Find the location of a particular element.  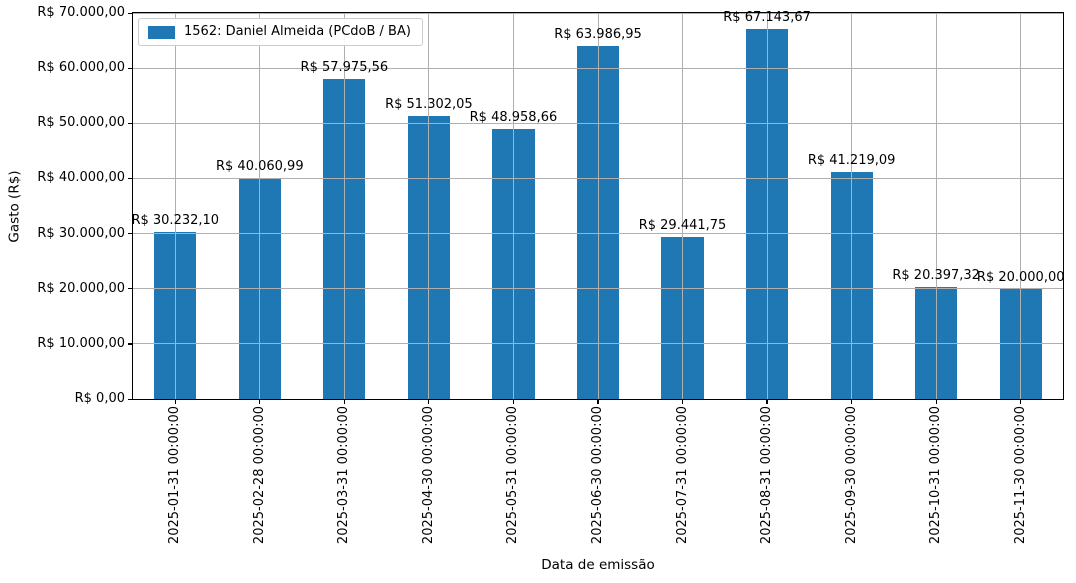

x-tick-label: 2025-02-28 00:00:00 is located at coordinates (259, 475).